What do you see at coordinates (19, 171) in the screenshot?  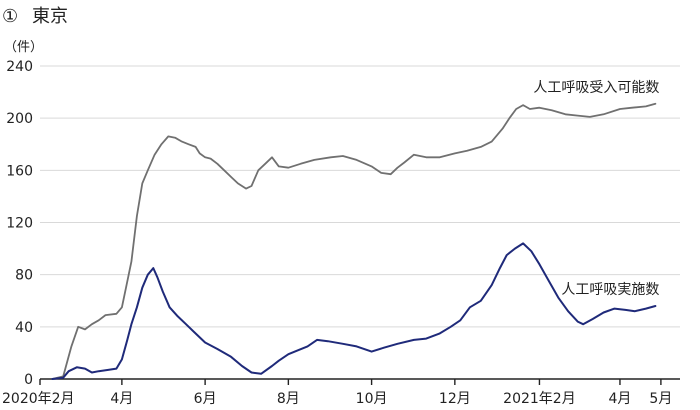 I see `y-tick-label: 160` at bounding box center [19, 171].